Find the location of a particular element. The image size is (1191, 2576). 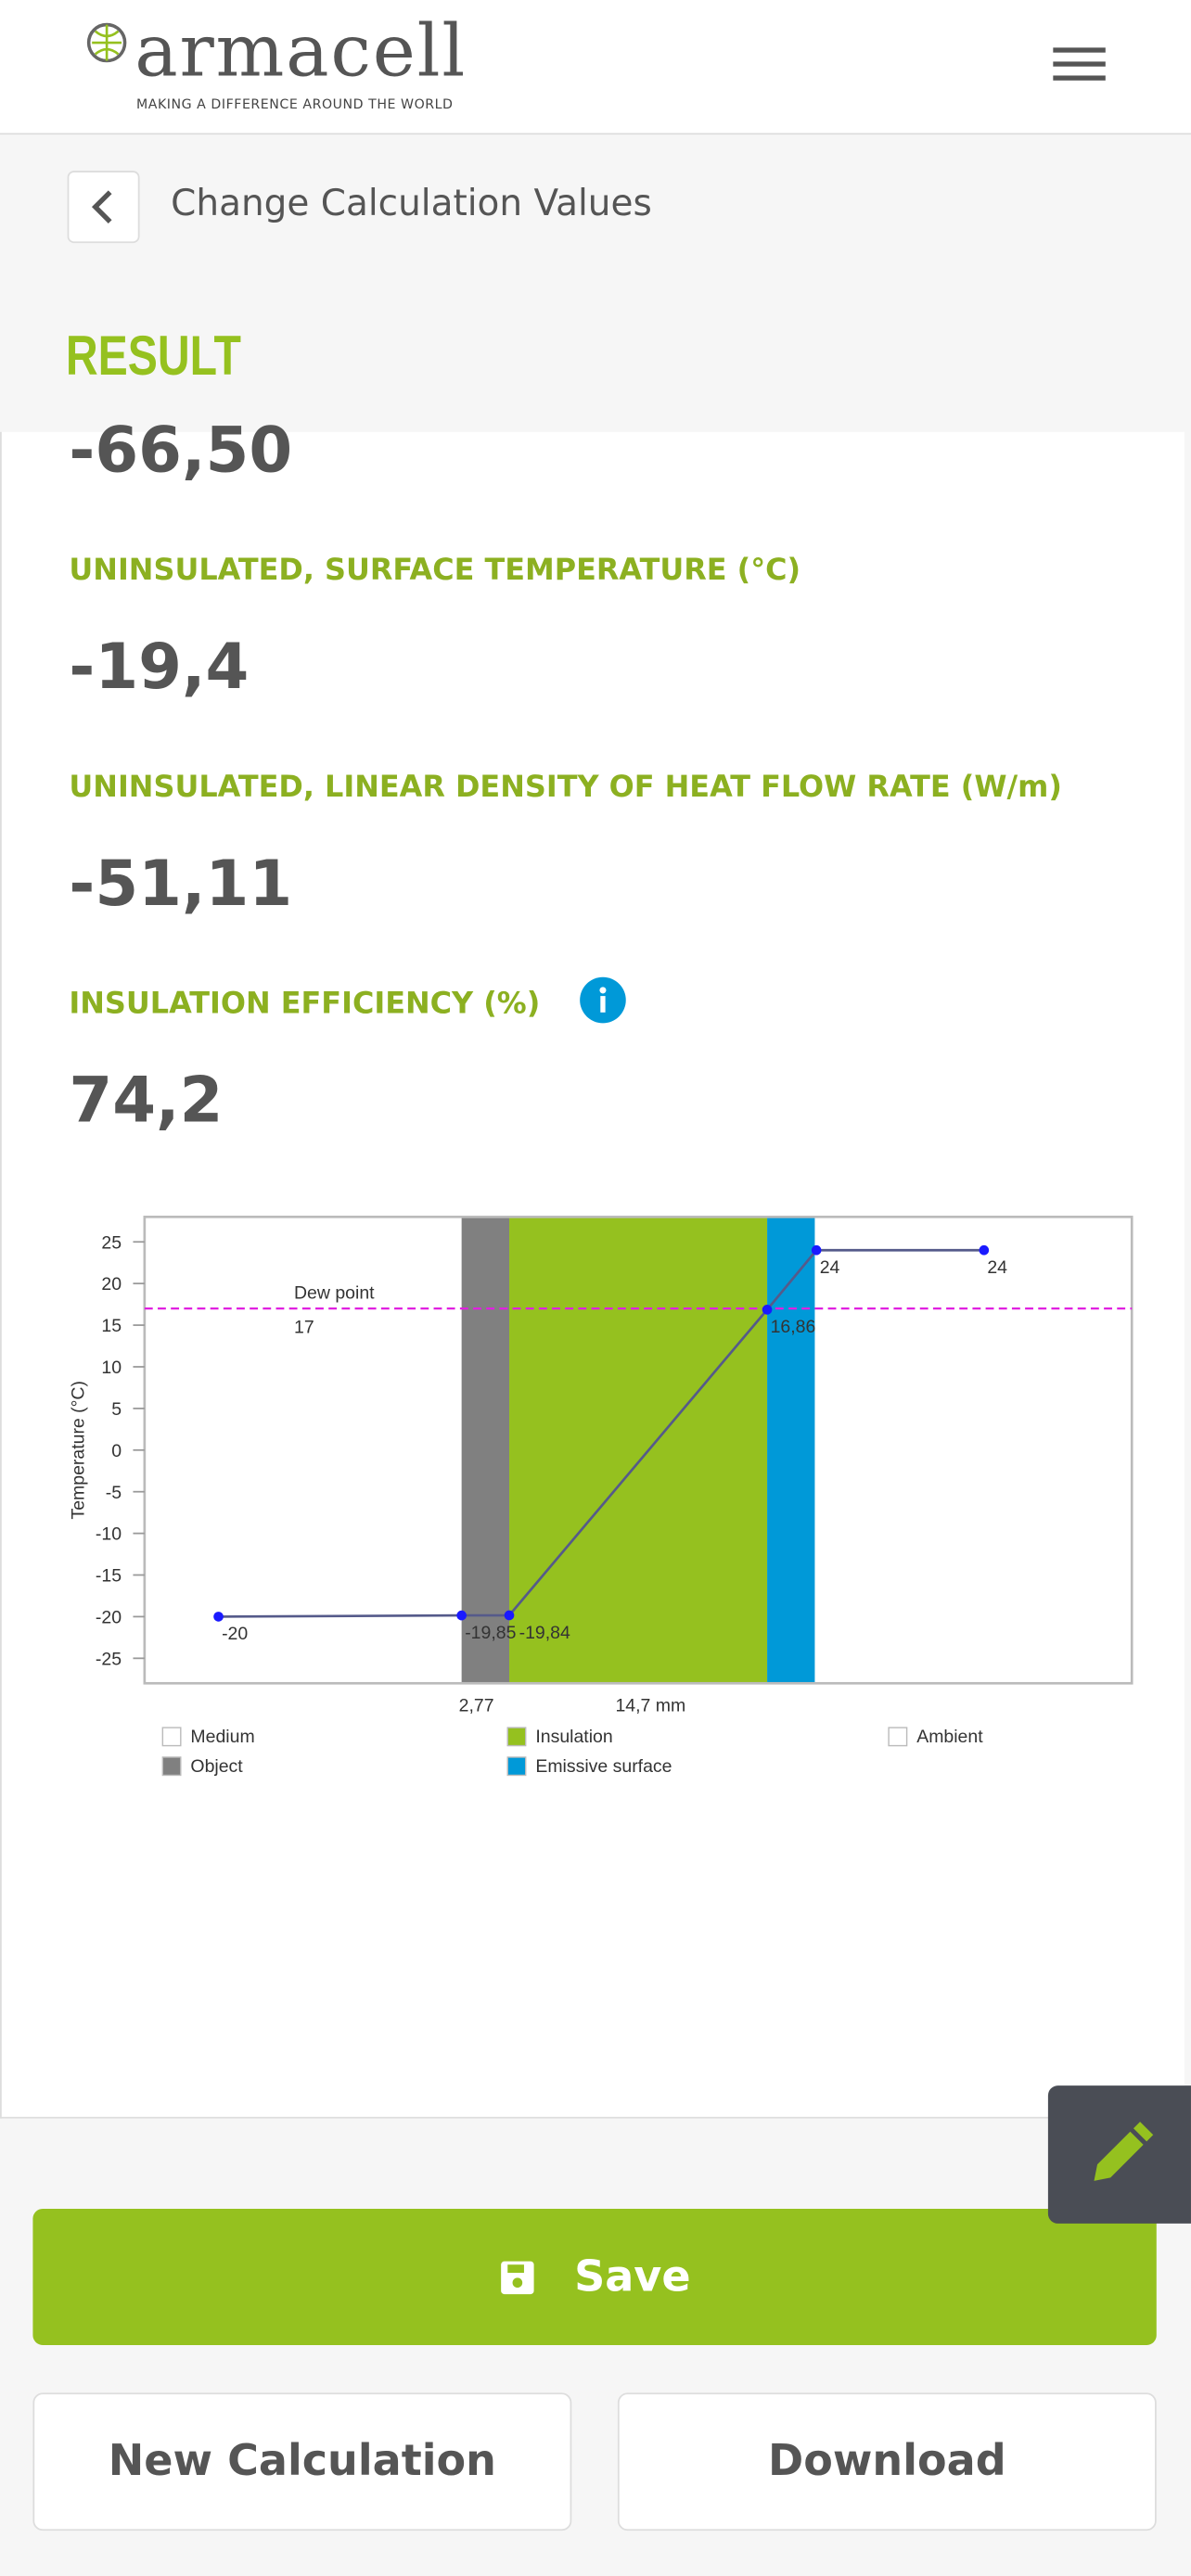

button-label: New Calculation is located at coordinates (302, 2462).